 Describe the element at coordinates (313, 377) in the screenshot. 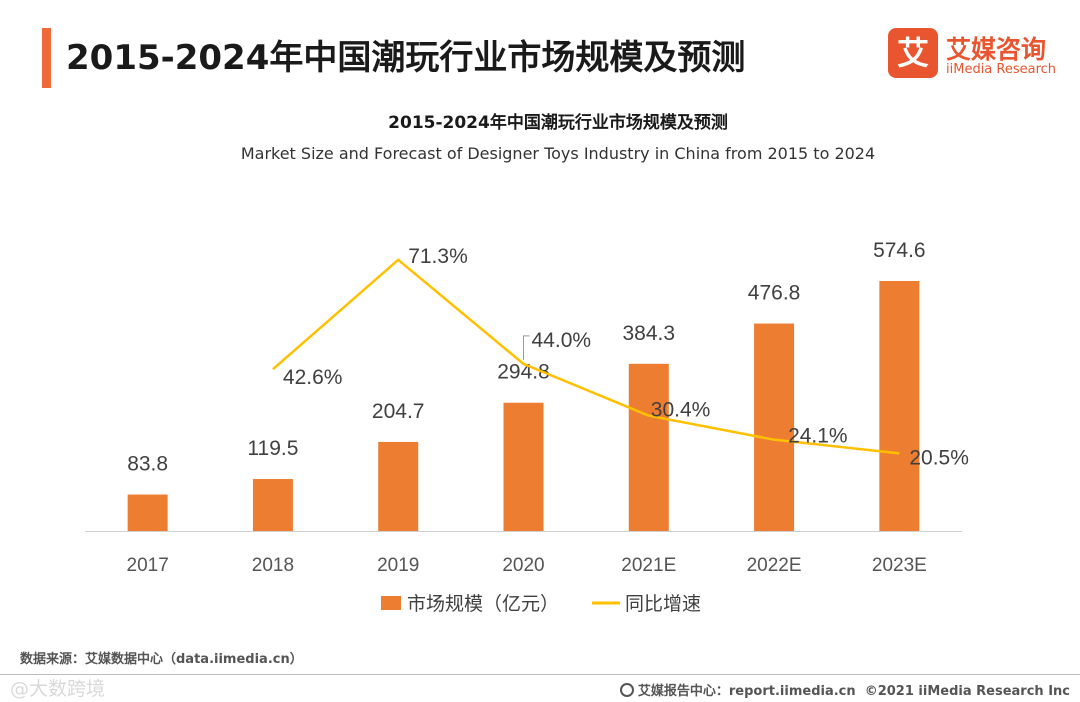

I see `growth-value-label: 42.6%` at that location.